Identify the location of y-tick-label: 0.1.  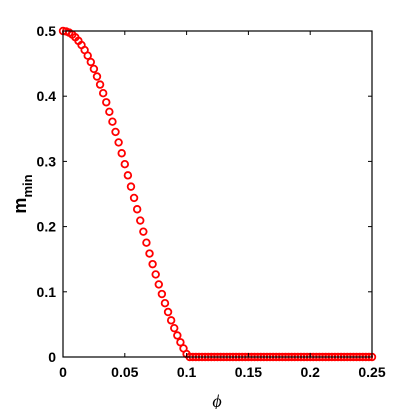
(47, 292).